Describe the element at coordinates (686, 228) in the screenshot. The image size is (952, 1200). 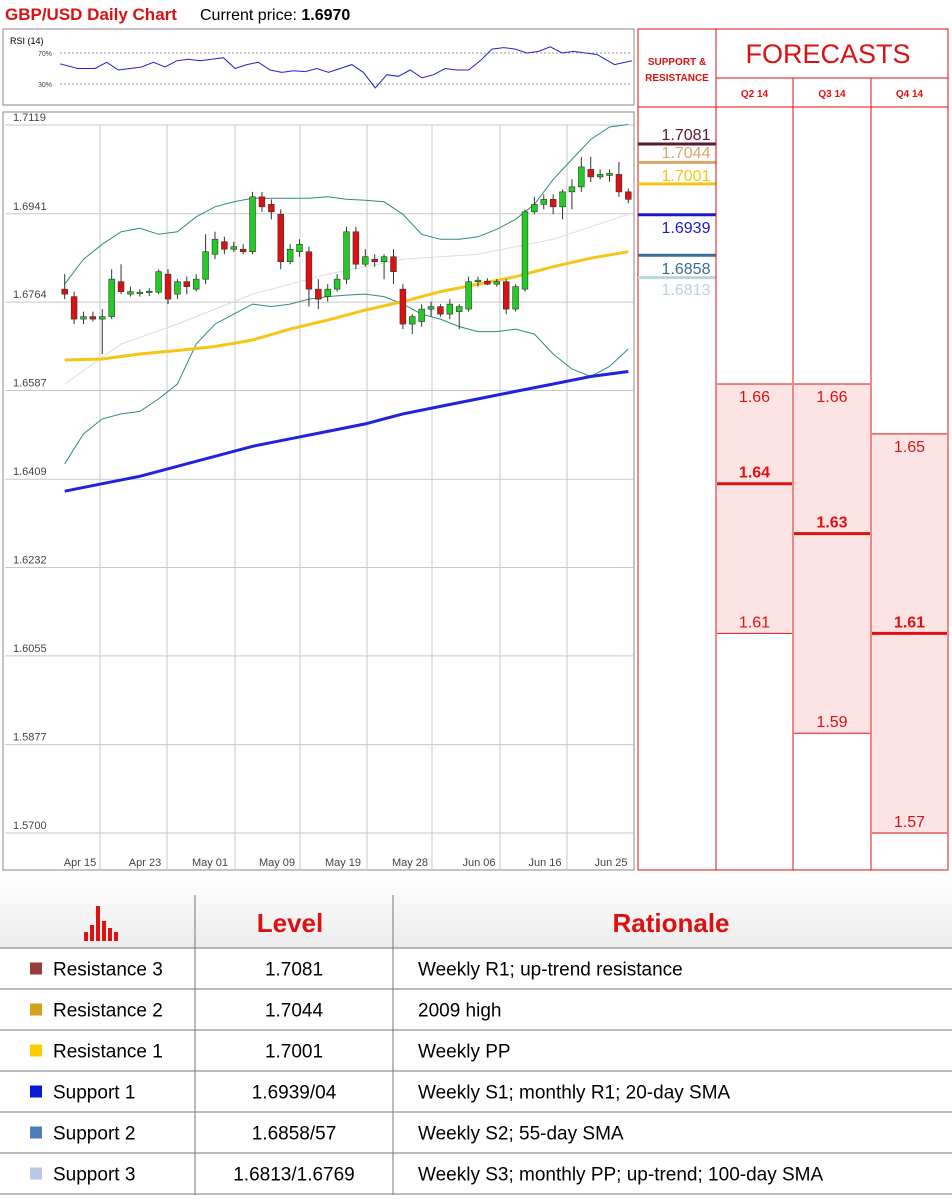
I see `sr-level-label: 1.6939` at that location.